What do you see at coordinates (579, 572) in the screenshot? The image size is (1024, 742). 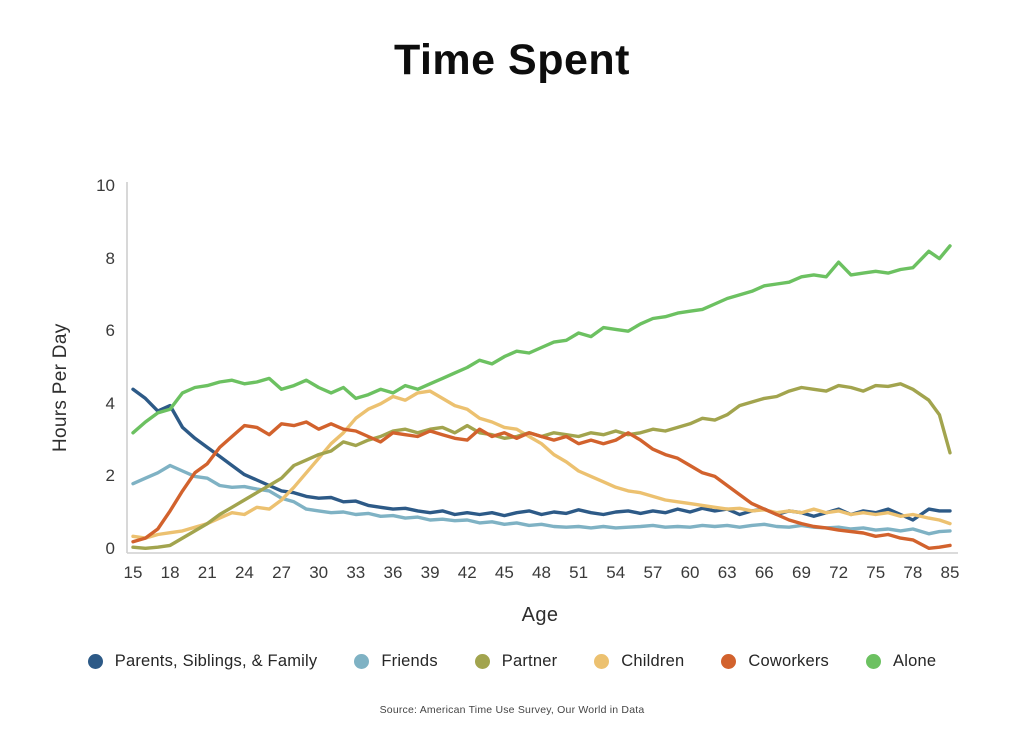 I see `x-tick-label: 51` at bounding box center [579, 572].